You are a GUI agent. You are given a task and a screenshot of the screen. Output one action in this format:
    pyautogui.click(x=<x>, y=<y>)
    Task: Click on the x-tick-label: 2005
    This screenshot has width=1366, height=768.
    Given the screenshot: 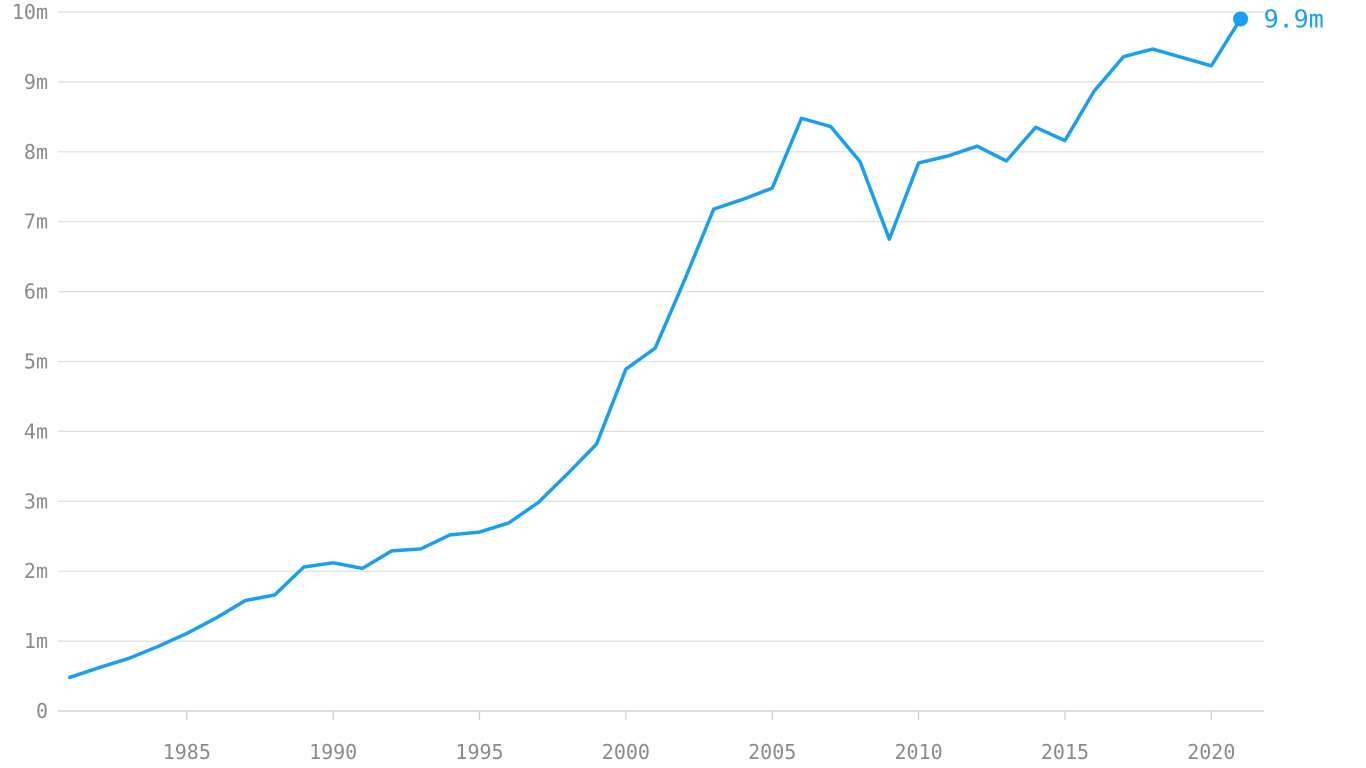 What is the action you would take?
    pyautogui.click(x=772, y=752)
    